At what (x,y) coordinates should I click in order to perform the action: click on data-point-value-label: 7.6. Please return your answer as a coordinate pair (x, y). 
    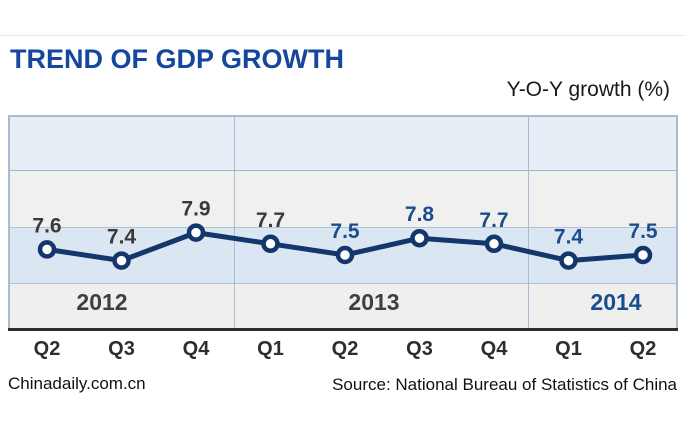
    Looking at the image, I should click on (46, 225).